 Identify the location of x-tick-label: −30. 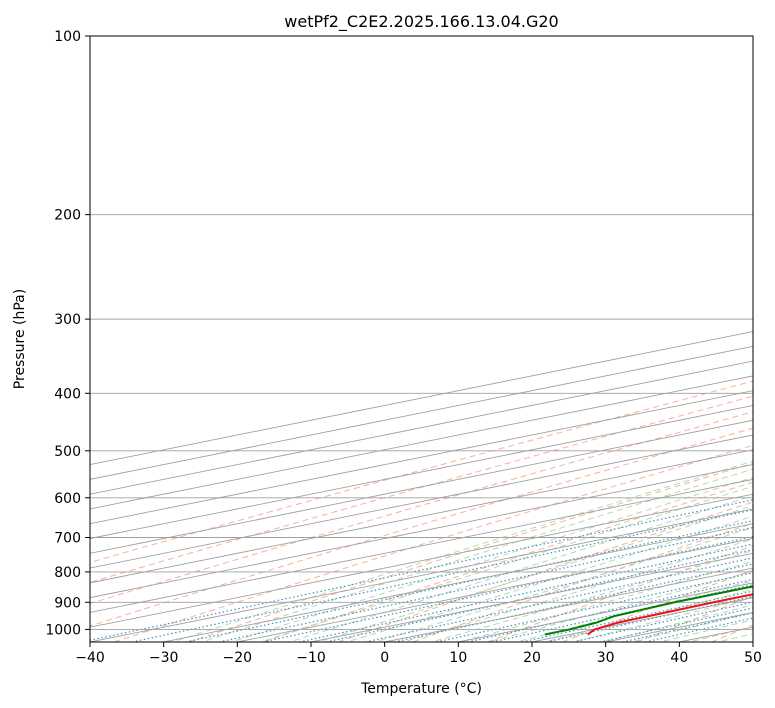
(164, 658).